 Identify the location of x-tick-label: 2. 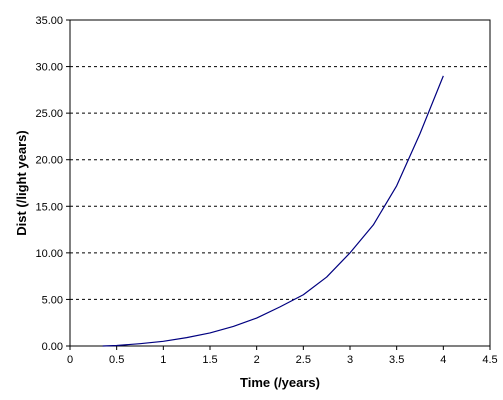
(257, 360).